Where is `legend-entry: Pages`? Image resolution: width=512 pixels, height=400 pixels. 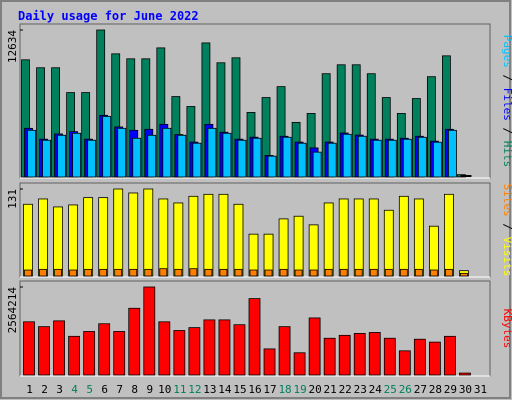 legend-entry: Pages is located at coordinates (506, 51).